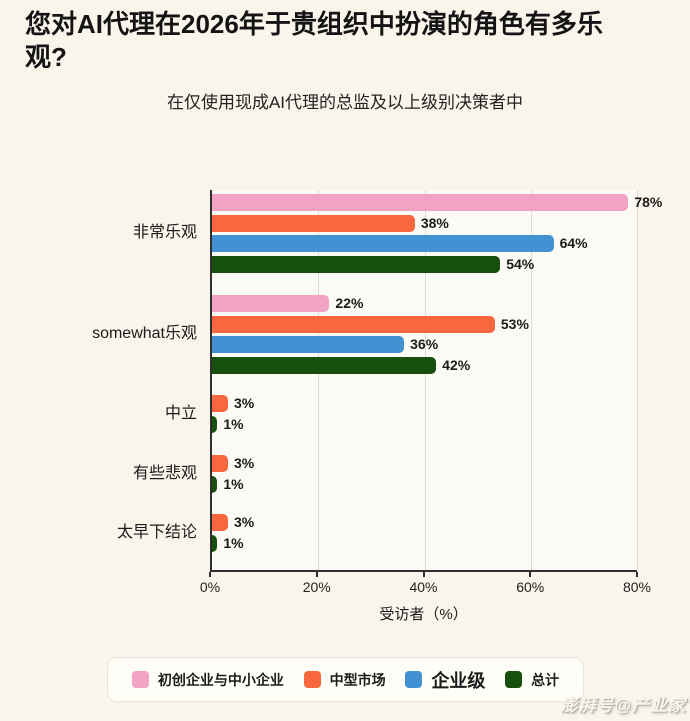  I want to click on bar-value-label: 53%, so click(514, 323).